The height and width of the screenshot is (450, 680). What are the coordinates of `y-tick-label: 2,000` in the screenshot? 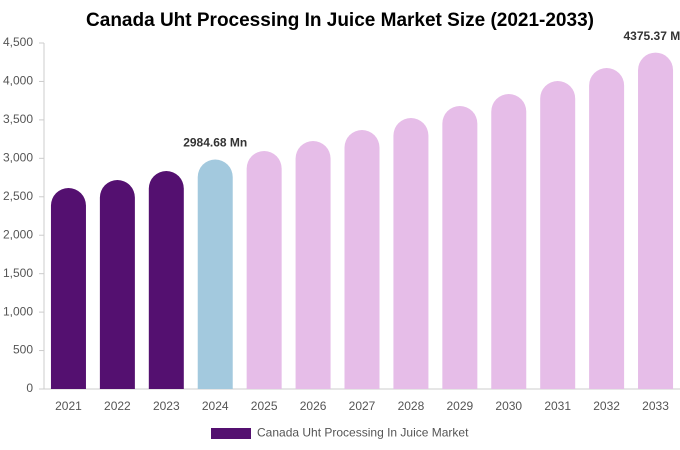 It's located at (18, 234).